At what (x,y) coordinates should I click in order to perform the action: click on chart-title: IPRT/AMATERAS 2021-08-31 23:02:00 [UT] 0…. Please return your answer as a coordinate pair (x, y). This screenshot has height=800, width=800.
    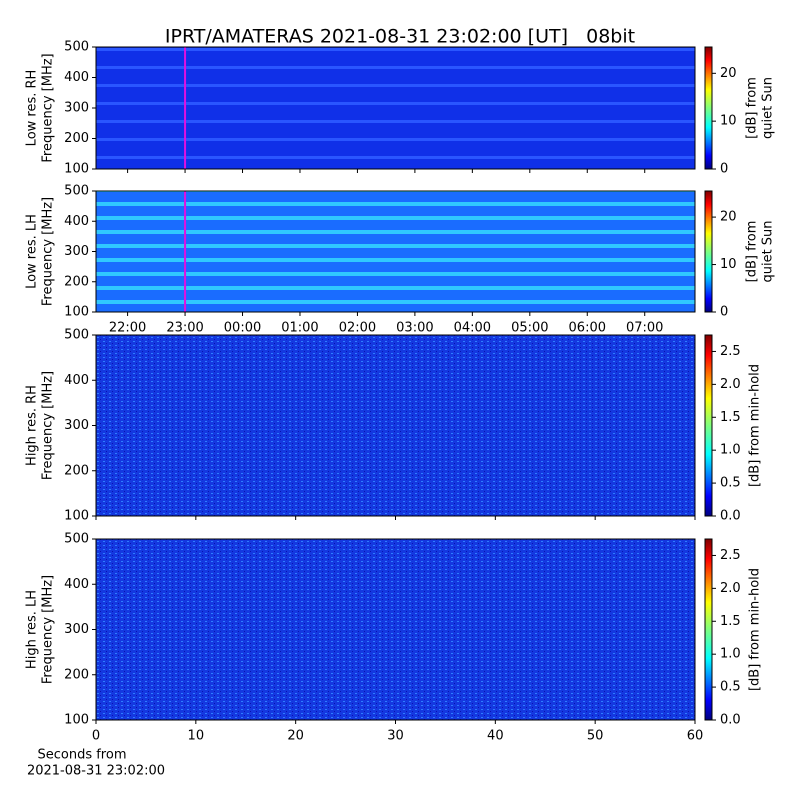
    Looking at the image, I should click on (400, 37).